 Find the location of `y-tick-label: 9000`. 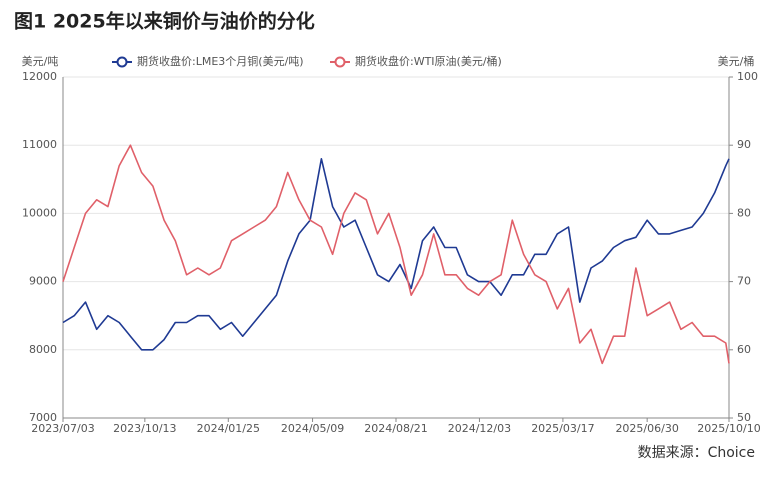

y-tick-label: 9000 is located at coordinates (43, 281).